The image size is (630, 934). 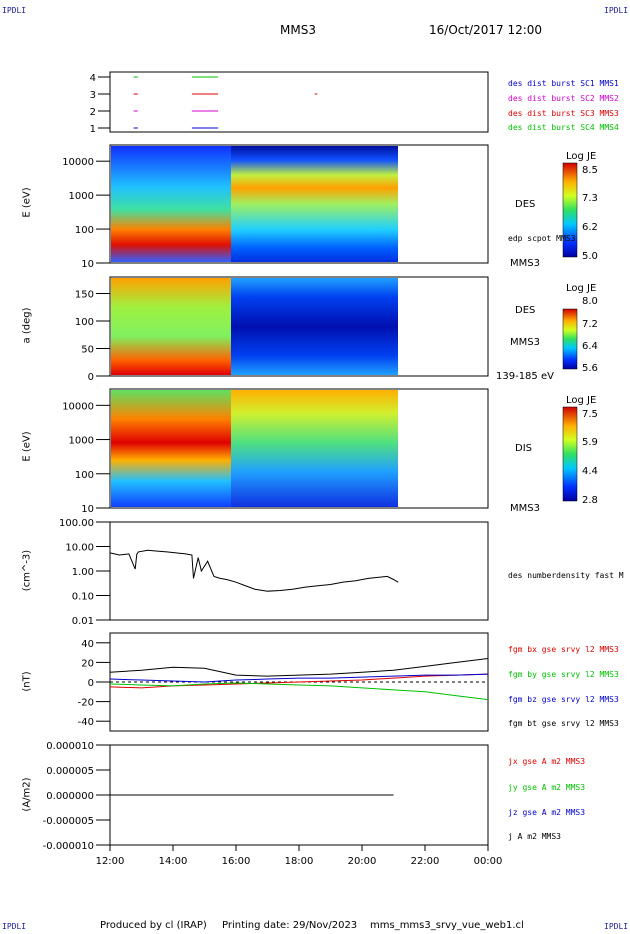 What do you see at coordinates (298, 30) in the screenshot?
I see `spacecraft-title: MMS3` at bounding box center [298, 30].